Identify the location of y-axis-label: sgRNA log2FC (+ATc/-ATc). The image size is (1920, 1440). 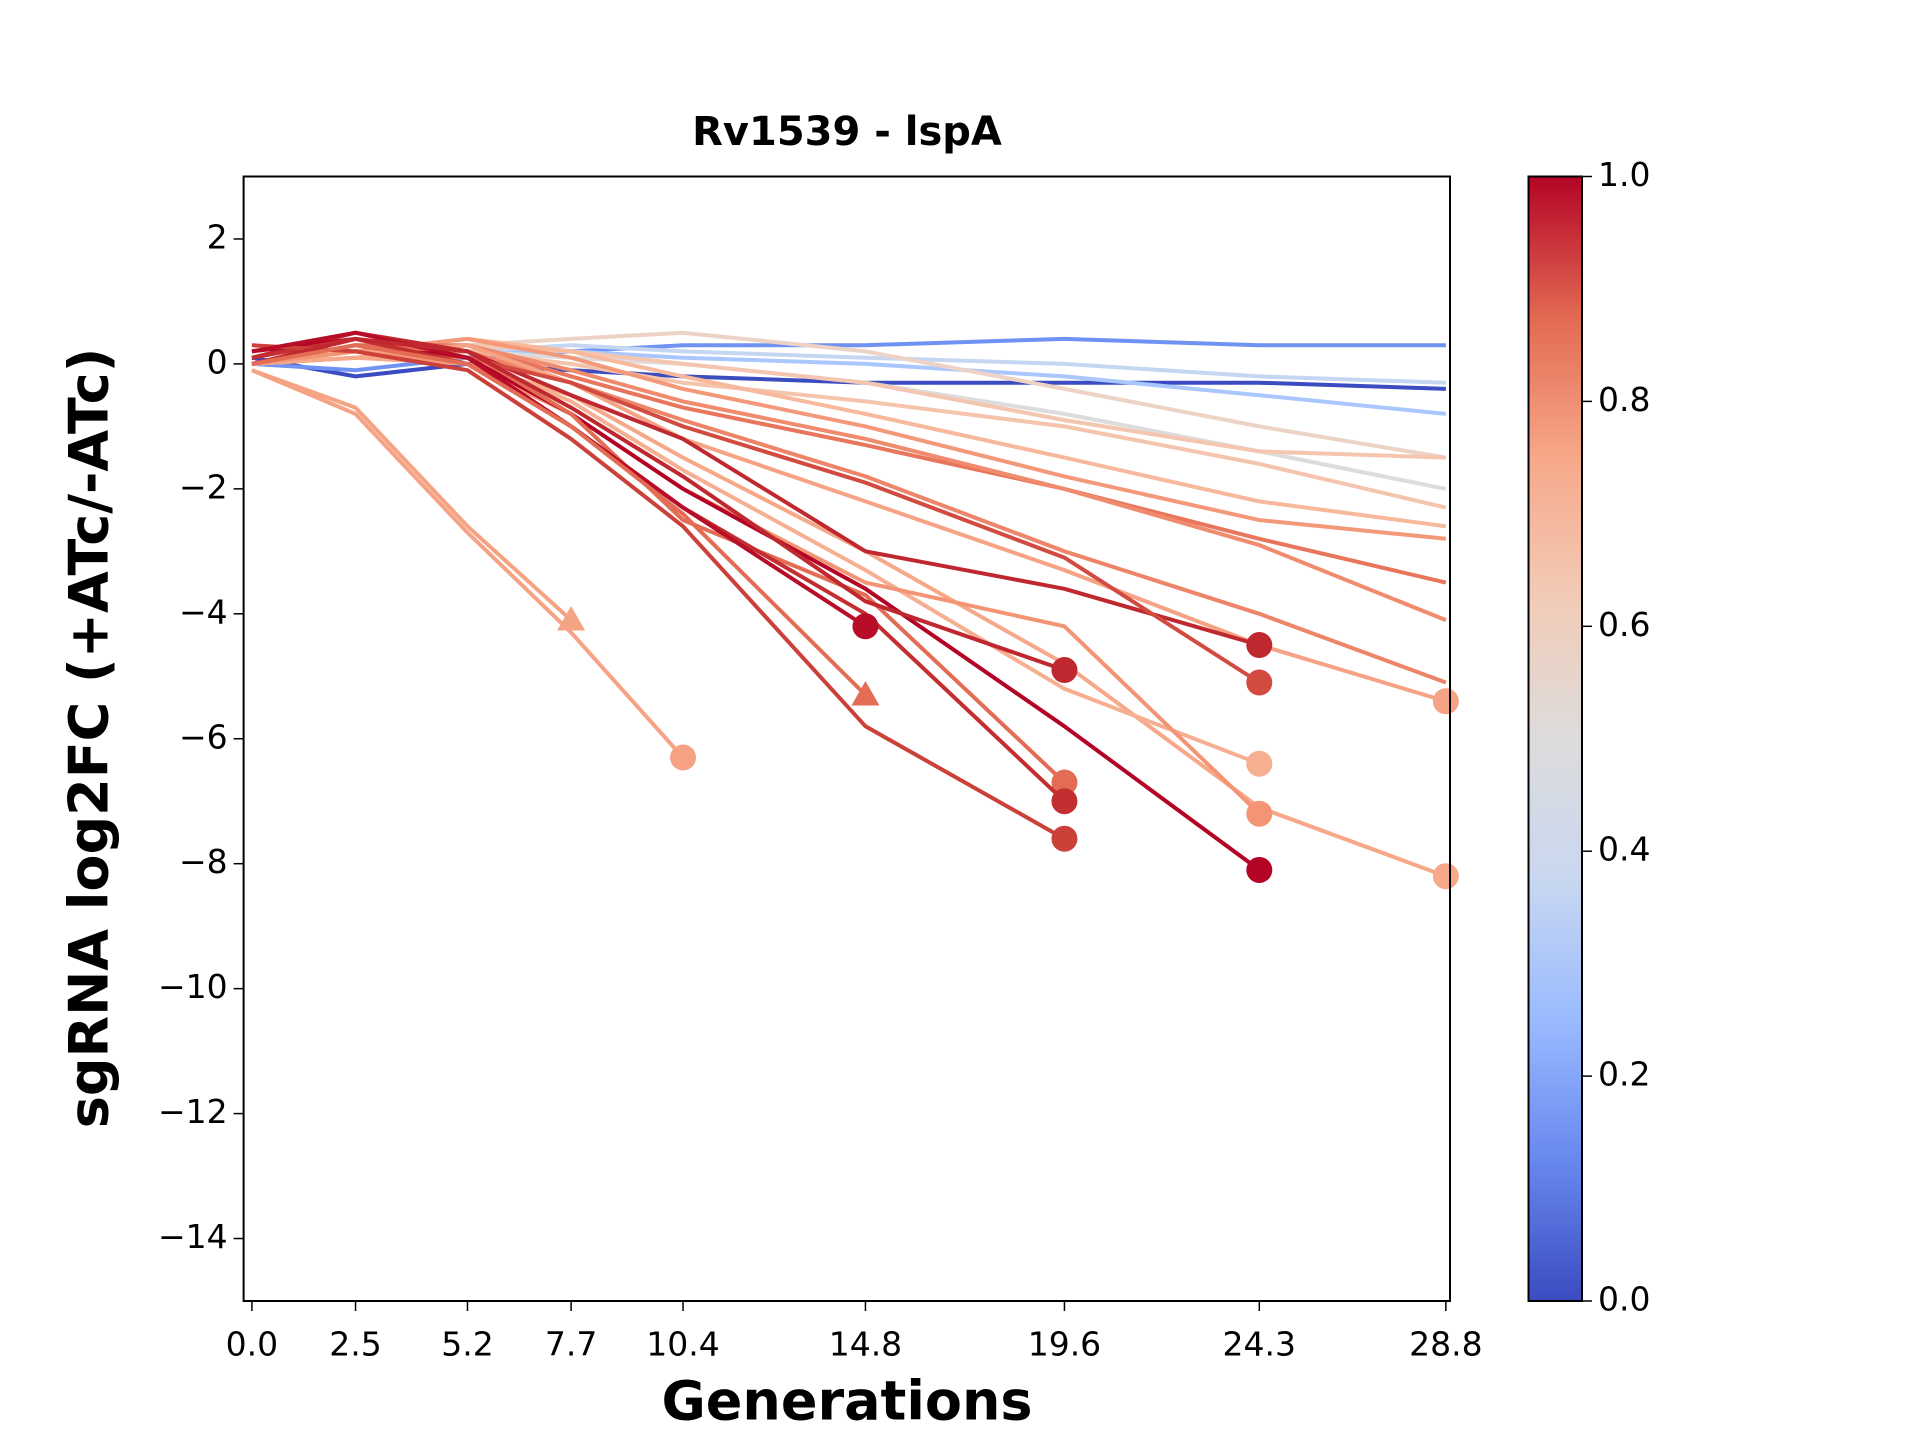
(89, 738).